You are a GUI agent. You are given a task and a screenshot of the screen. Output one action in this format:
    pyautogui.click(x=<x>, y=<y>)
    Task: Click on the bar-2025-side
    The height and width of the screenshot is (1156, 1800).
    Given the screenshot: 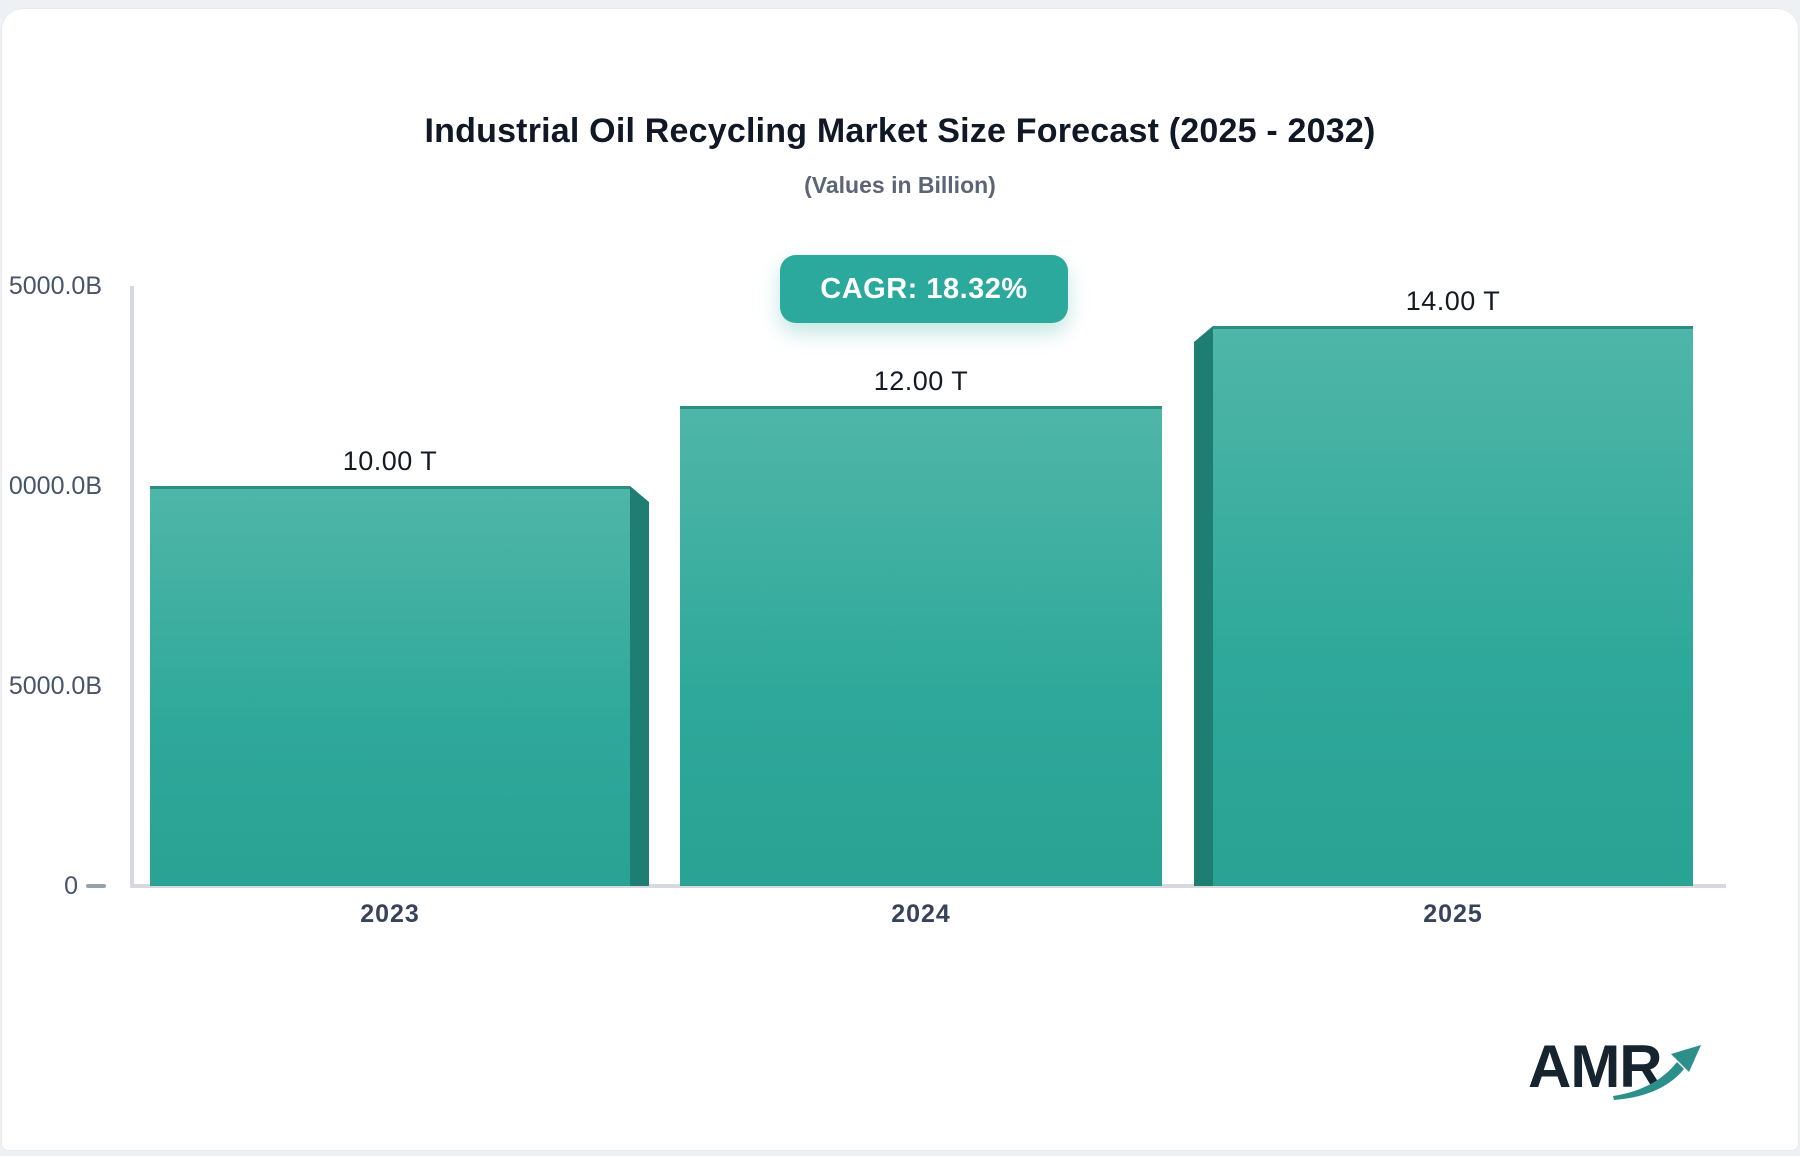 What is the action you would take?
    pyautogui.click(x=1203, y=606)
    